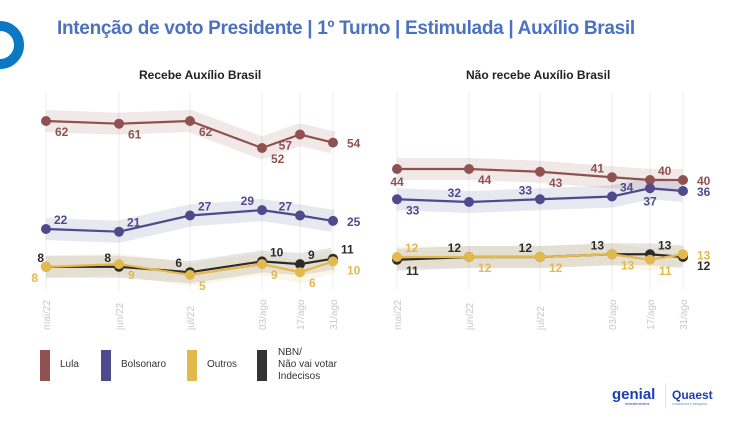 The image size is (749, 421). I want to click on data-label-outros: 11, so click(665, 271).